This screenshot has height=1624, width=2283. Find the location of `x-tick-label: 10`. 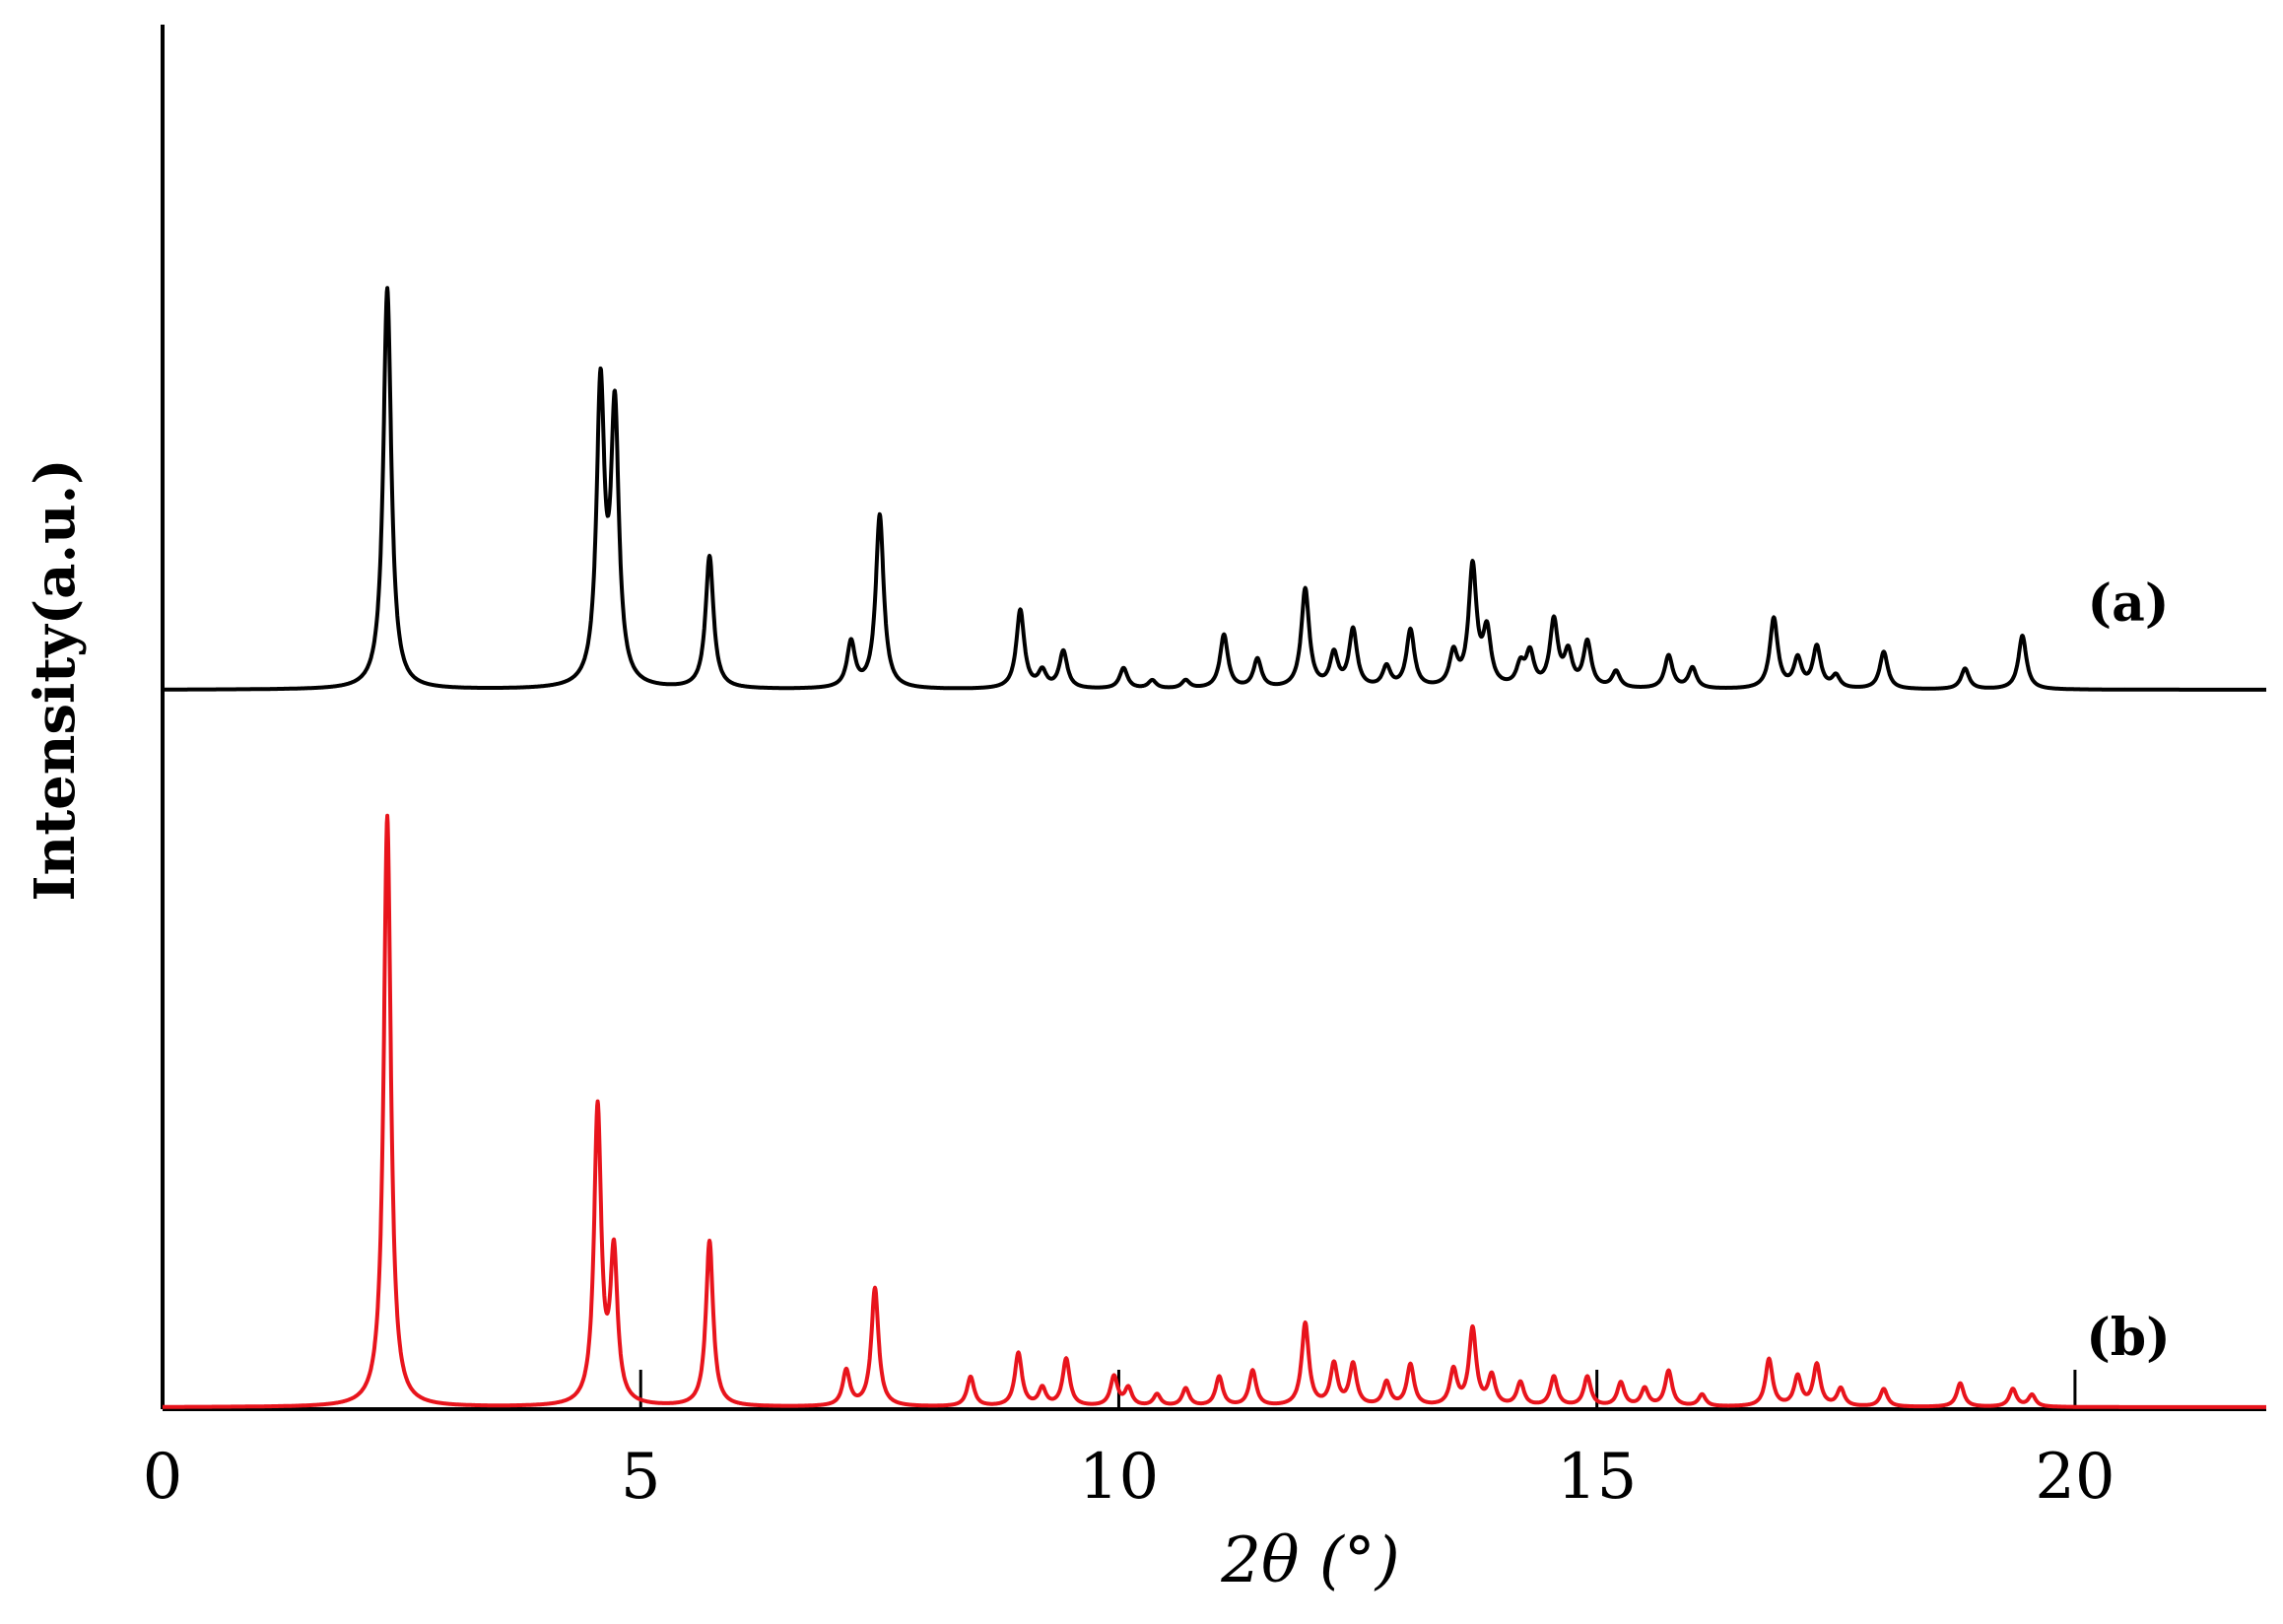

x-tick-label: 10 is located at coordinates (1119, 1478).